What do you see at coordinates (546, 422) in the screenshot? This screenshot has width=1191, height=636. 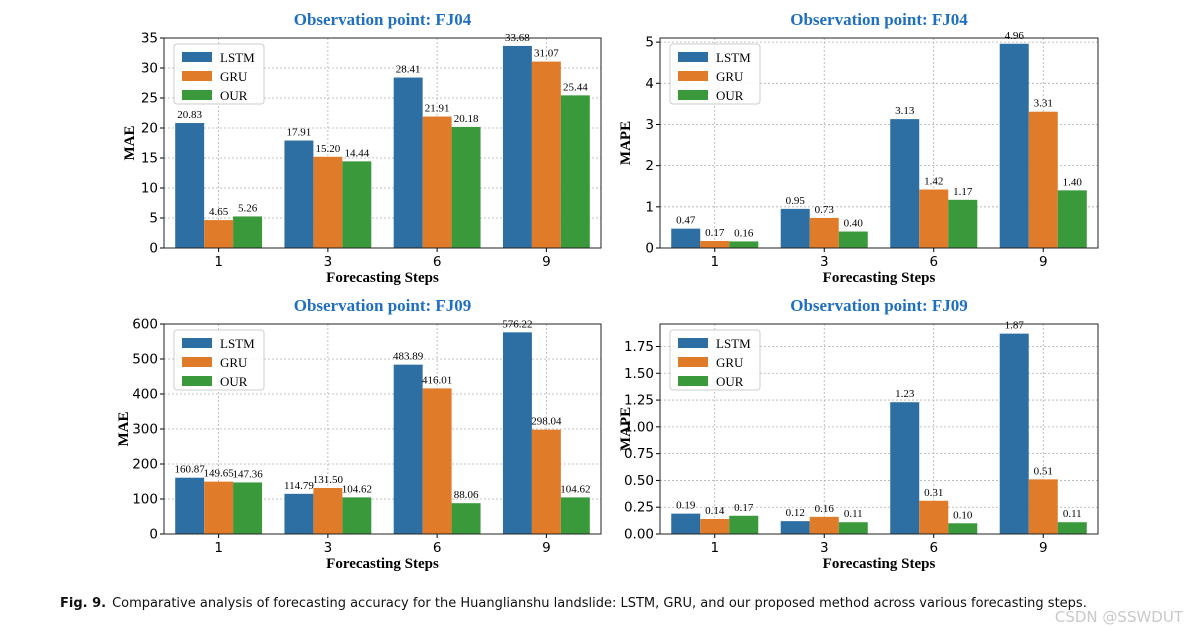 I see `bar-value-label: 298.04` at bounding box center [546, 422].